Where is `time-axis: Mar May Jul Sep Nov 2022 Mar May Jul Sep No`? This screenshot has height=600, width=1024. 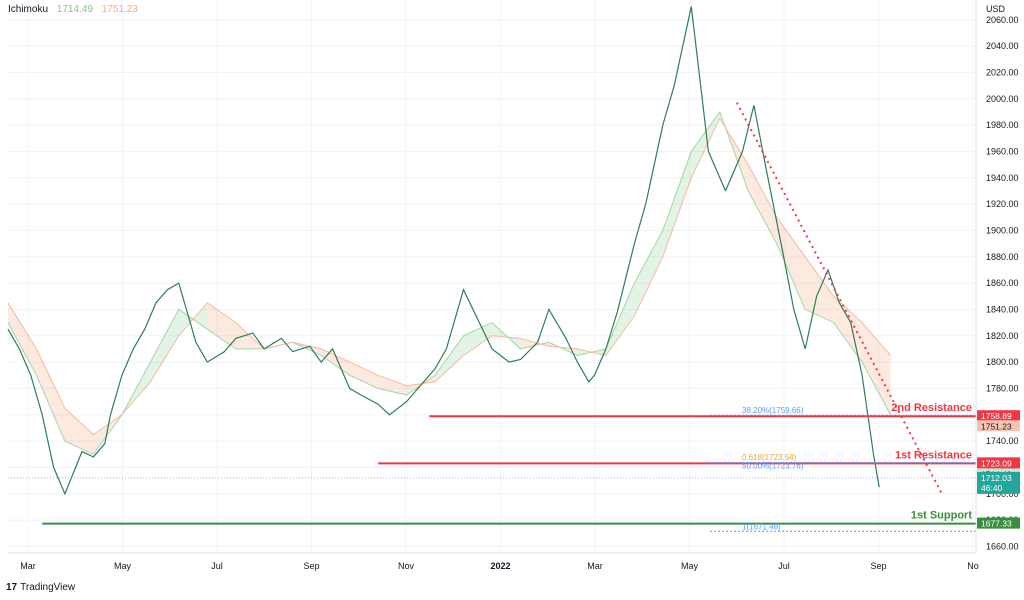 time-axis: Mar May Jul Sep Nov 2022 Mar May Jul Sep No is located at coordinates (499, 566).